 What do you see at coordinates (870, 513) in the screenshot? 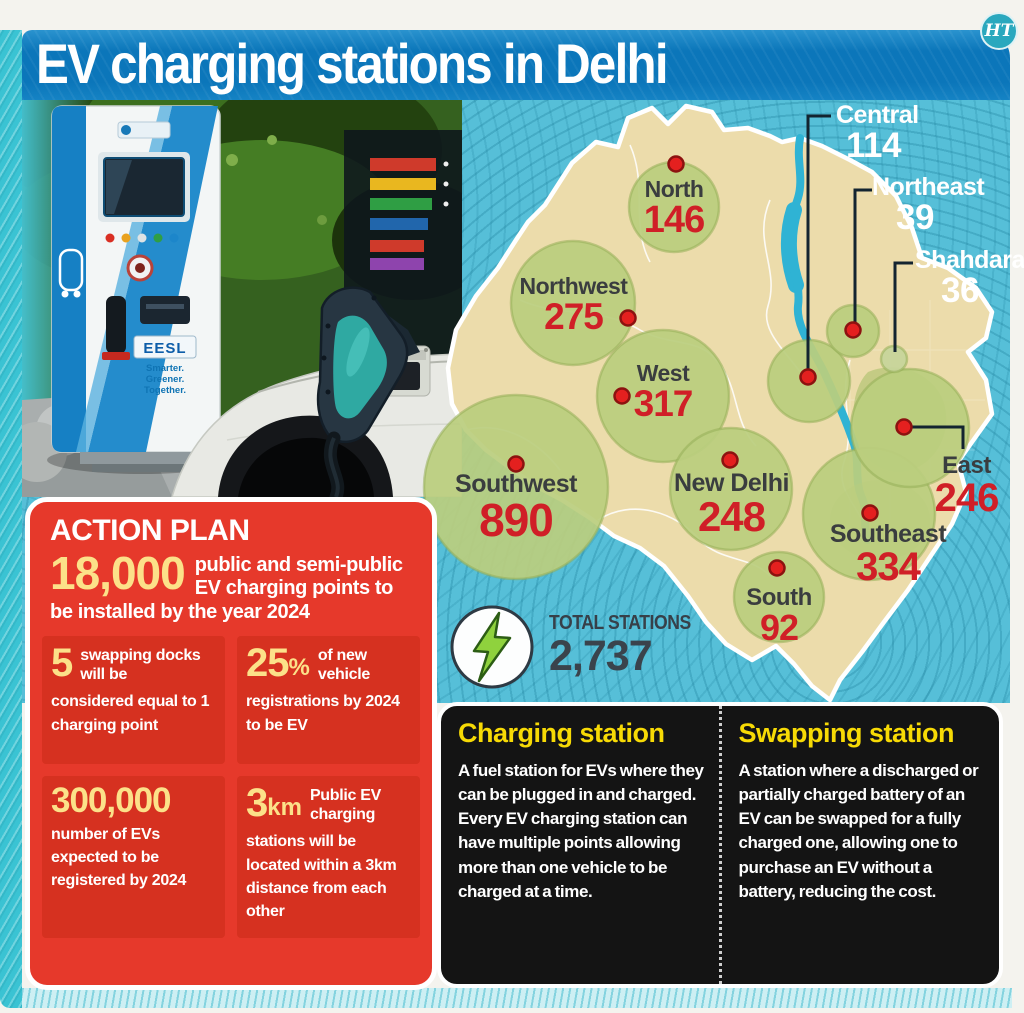
I see `dot-southeast` at bounding box center [870, 513].